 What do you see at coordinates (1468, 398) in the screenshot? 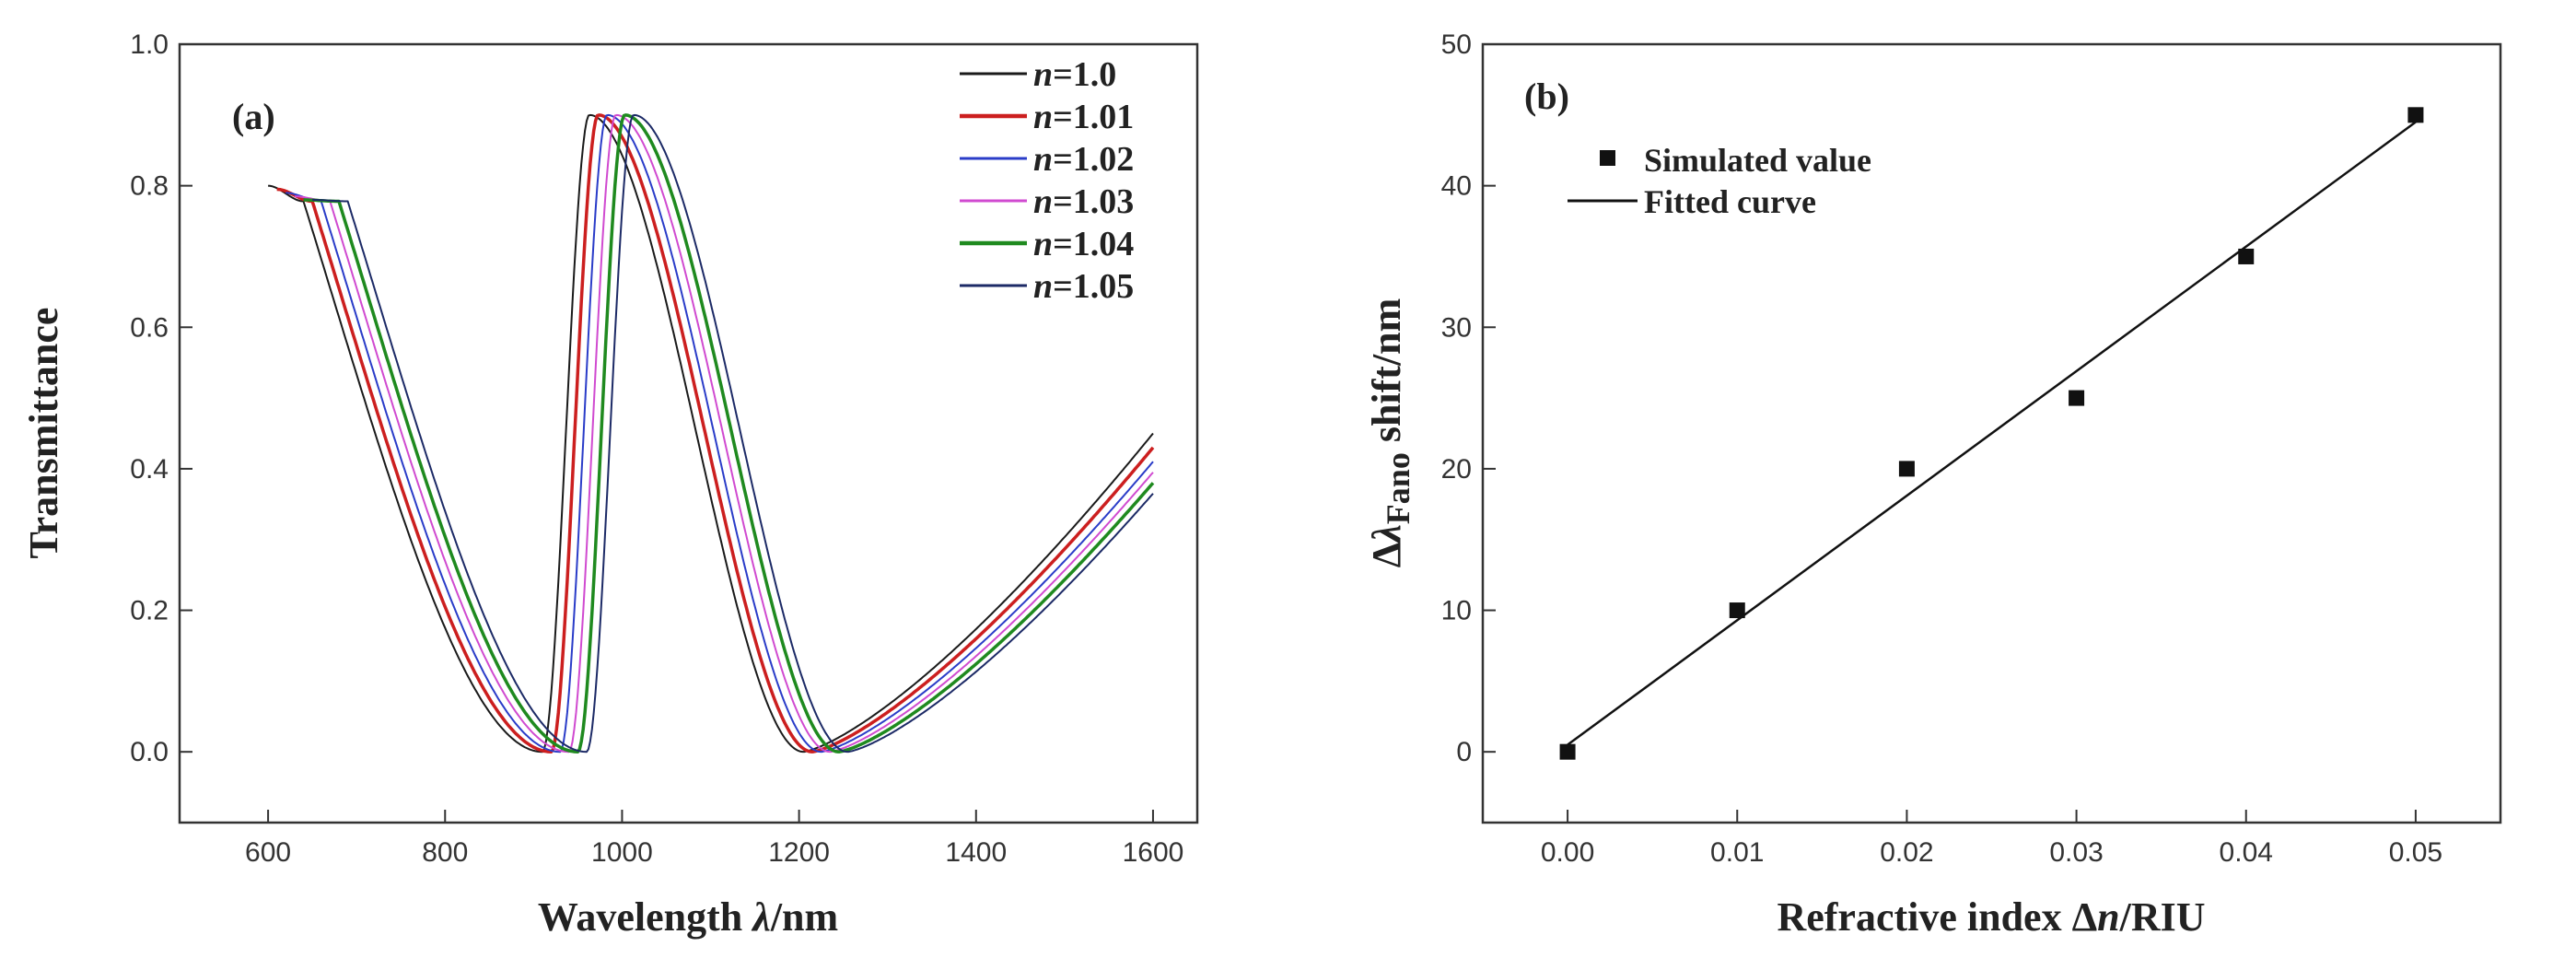
I see `panel-b-y-ticks: 0 10 20 30 40 50` at bounding box center [1468, 398].